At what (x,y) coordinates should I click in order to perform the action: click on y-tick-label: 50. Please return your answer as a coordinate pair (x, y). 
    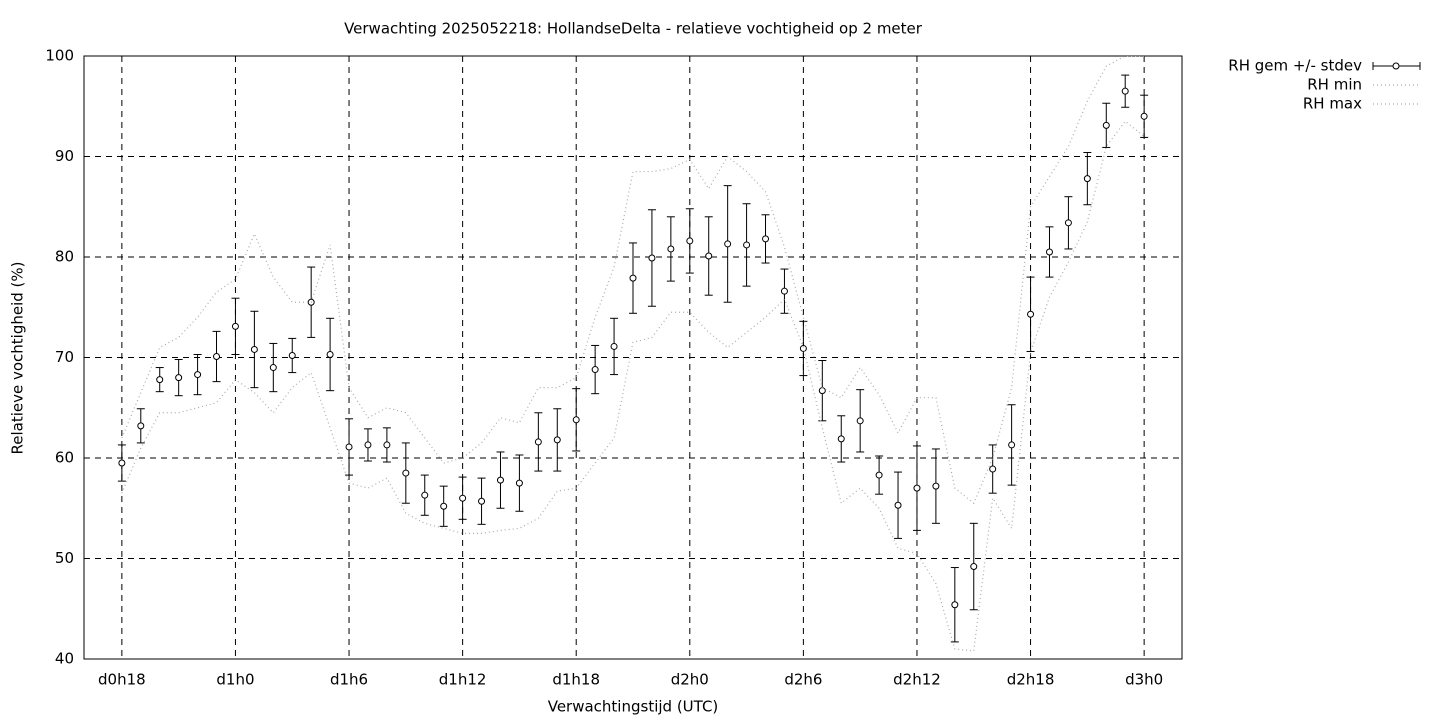
    Looking at the image, I should click on (64, 558).